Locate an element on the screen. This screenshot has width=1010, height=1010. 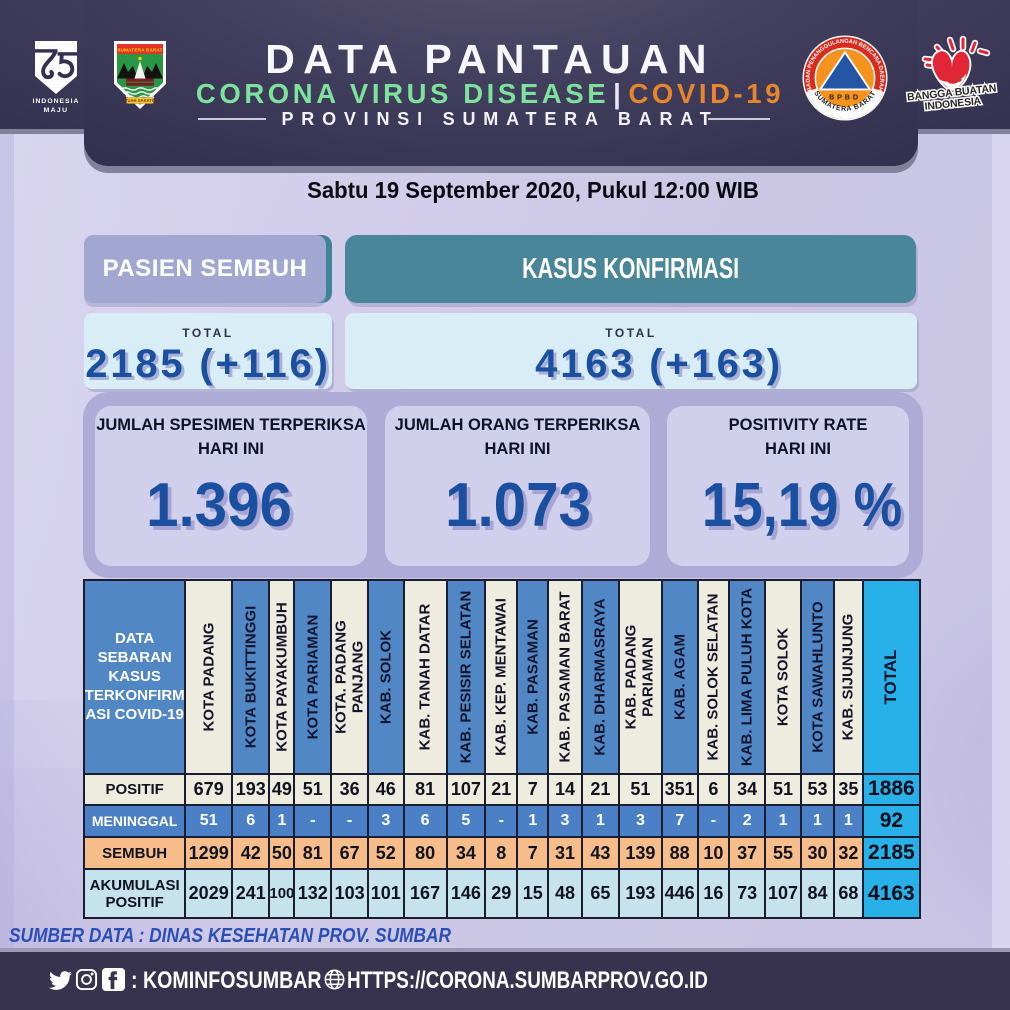
svg-text: TUAH SAKATO is located at coordinates (140, 100).